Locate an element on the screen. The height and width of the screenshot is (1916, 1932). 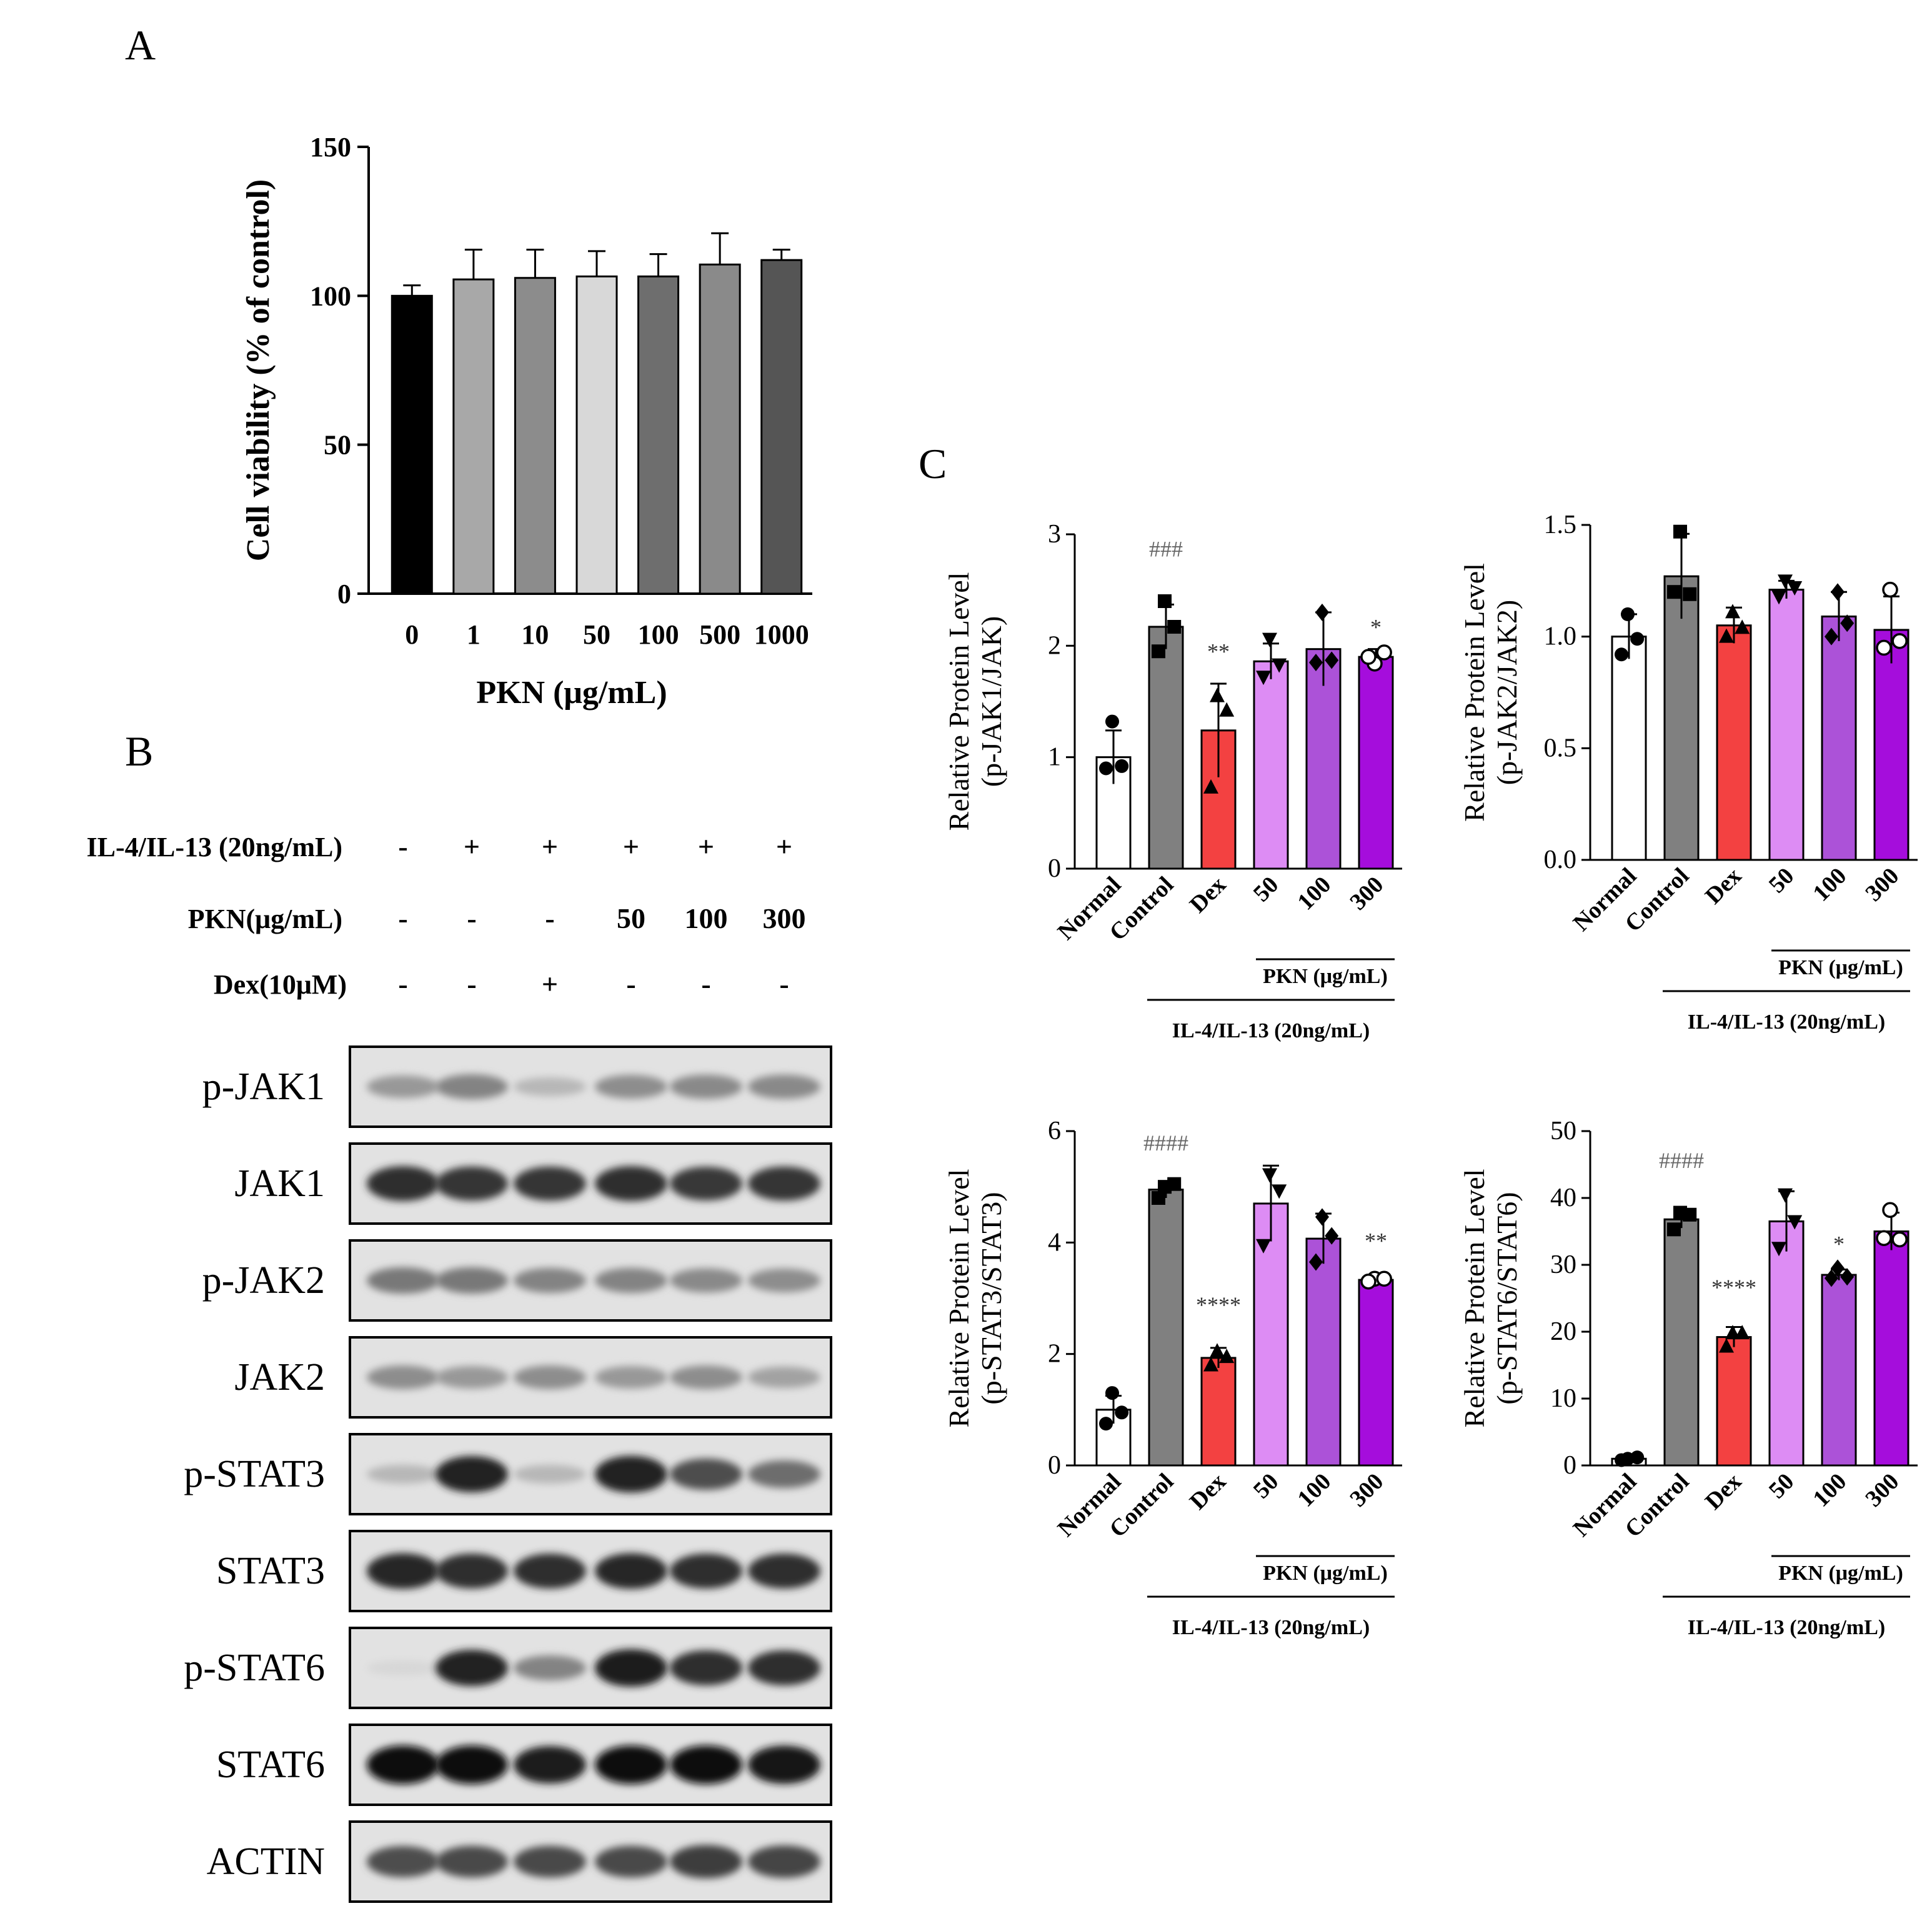
bar-Control is located at coordinates (1681, 718).